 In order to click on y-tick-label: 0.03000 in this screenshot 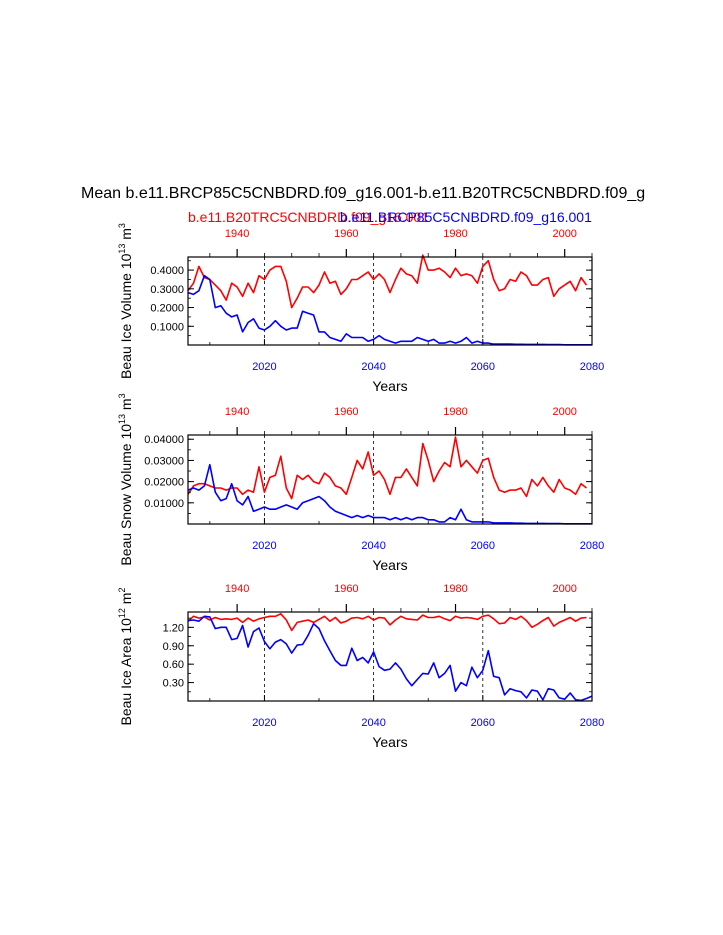, I will do `click(164, 461)`.